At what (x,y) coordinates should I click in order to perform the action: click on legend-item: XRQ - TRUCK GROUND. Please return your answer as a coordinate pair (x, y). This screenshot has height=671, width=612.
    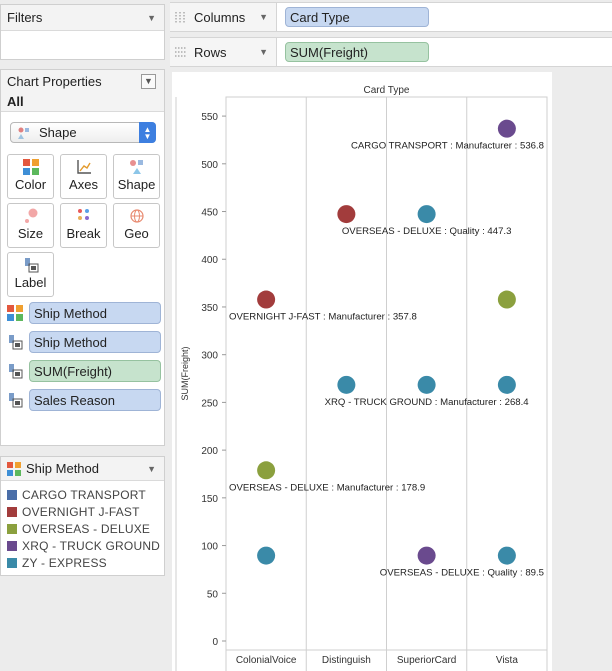
    Looking at the image, I should click on (85, 545).